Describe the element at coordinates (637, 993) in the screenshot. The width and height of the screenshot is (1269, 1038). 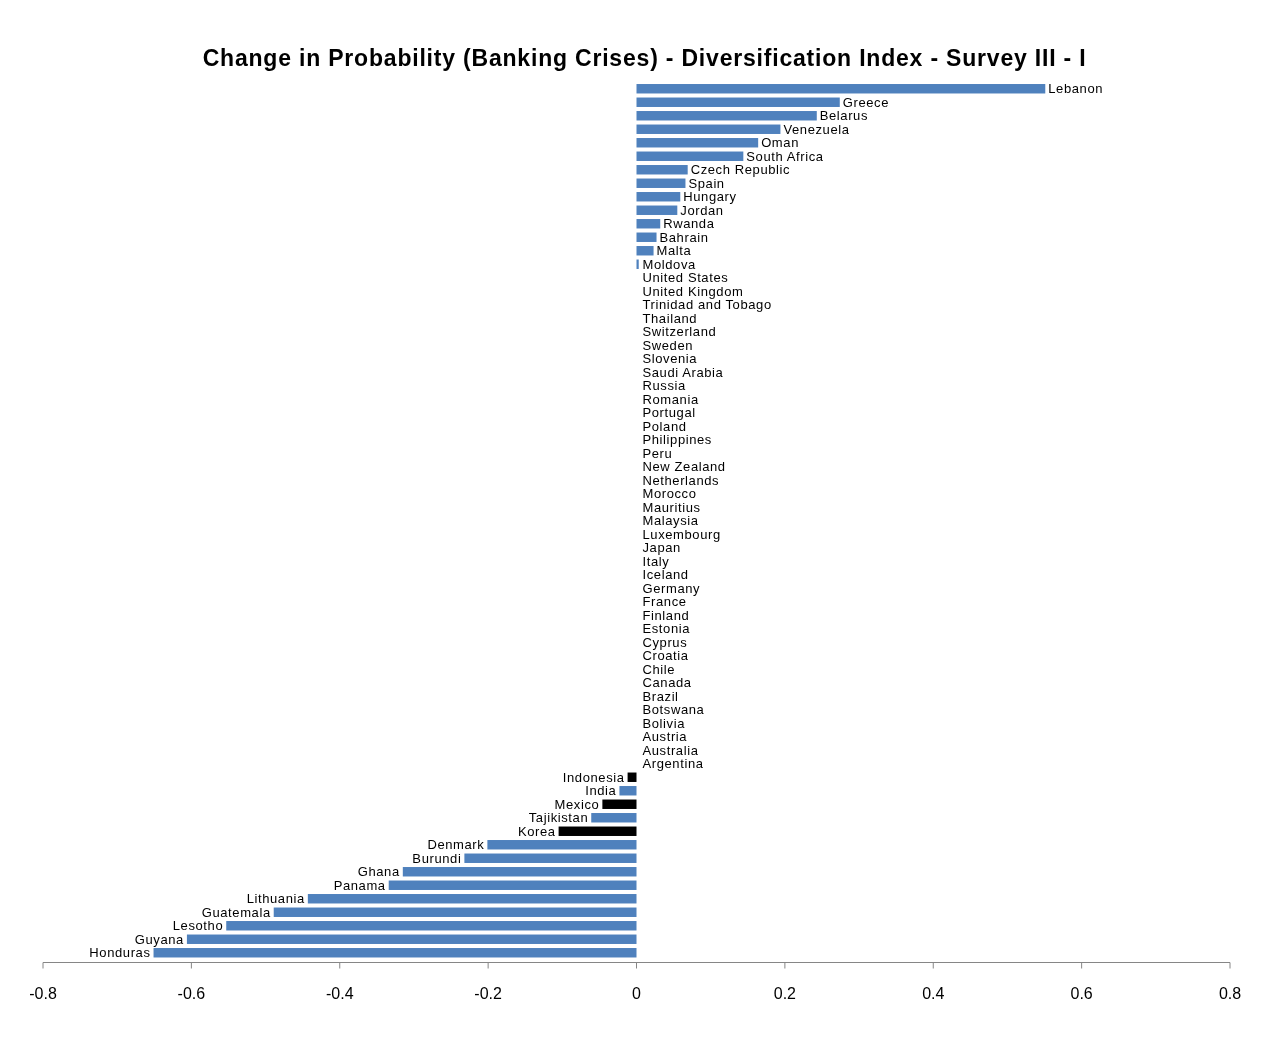
I see `x-tick-label: 0` at that location.